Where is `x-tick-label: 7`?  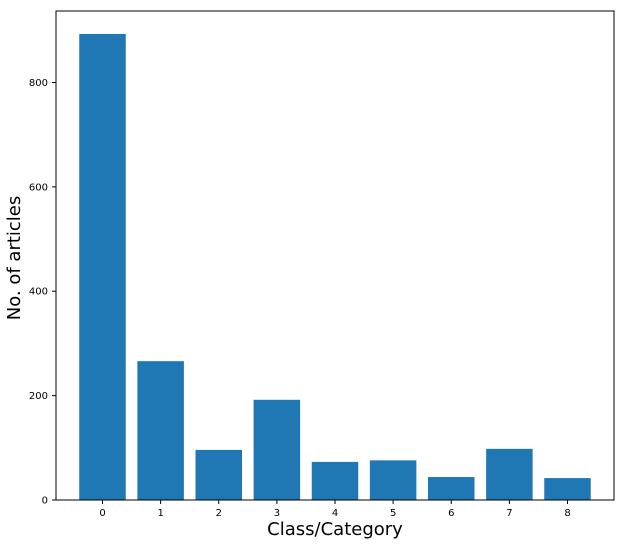 x-tick-label: 7 is located at coordinates (509, 513).